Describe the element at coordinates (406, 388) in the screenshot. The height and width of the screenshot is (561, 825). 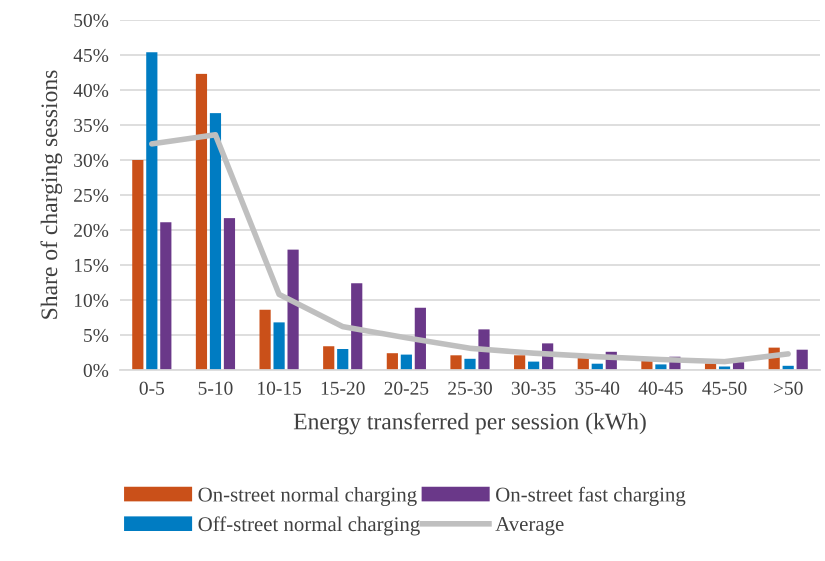
I see `x-tick-label: 20-25` at that location.